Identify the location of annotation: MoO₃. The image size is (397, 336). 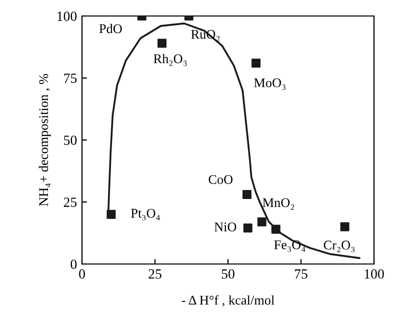
(270, 84).